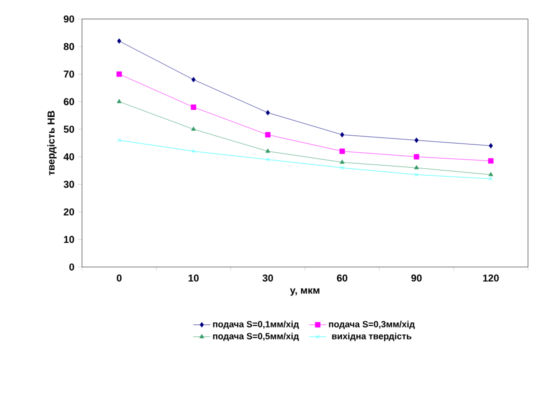  Describe the element at coordinates (372, 325) in the screenshot. I see `legend-label: подача S=0,3мм/хід` at that location.